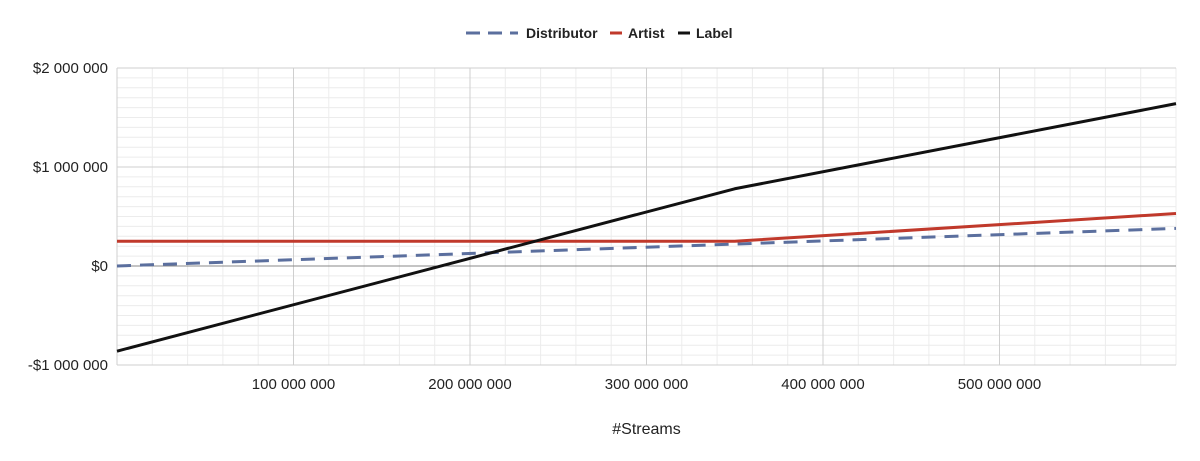 This screenshot has width=1200, height=461. I want to click on y-axis-labels: $2 000 000 $1 000 000 $0 -$1 000 000, so click(68, 217).